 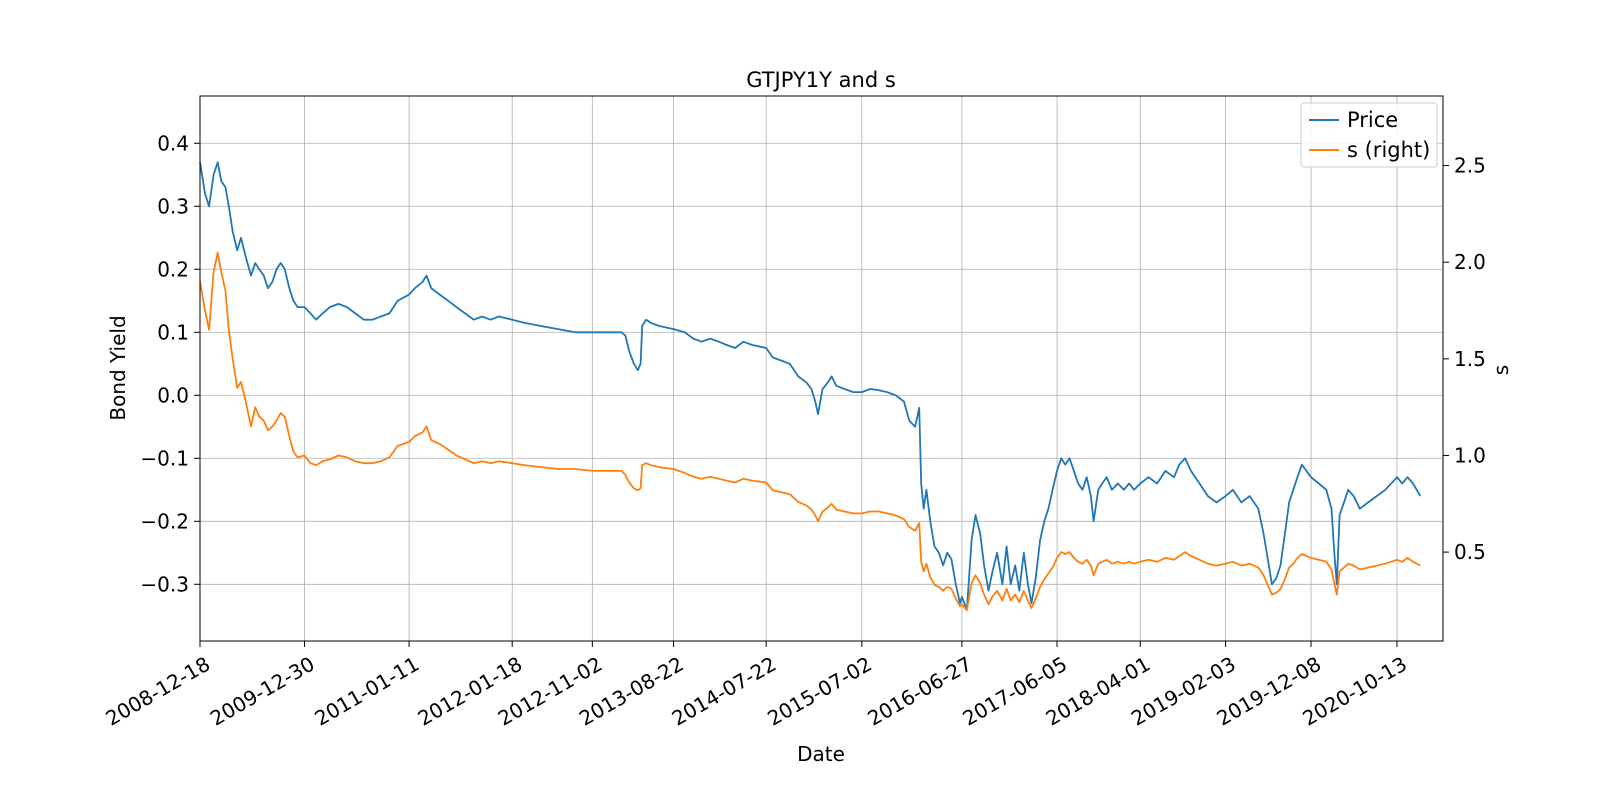 What do you see at coordinates (1501, 370) in the screenshot?
I see `y-axis-title-right: s` at bounding box center [1501, 370].